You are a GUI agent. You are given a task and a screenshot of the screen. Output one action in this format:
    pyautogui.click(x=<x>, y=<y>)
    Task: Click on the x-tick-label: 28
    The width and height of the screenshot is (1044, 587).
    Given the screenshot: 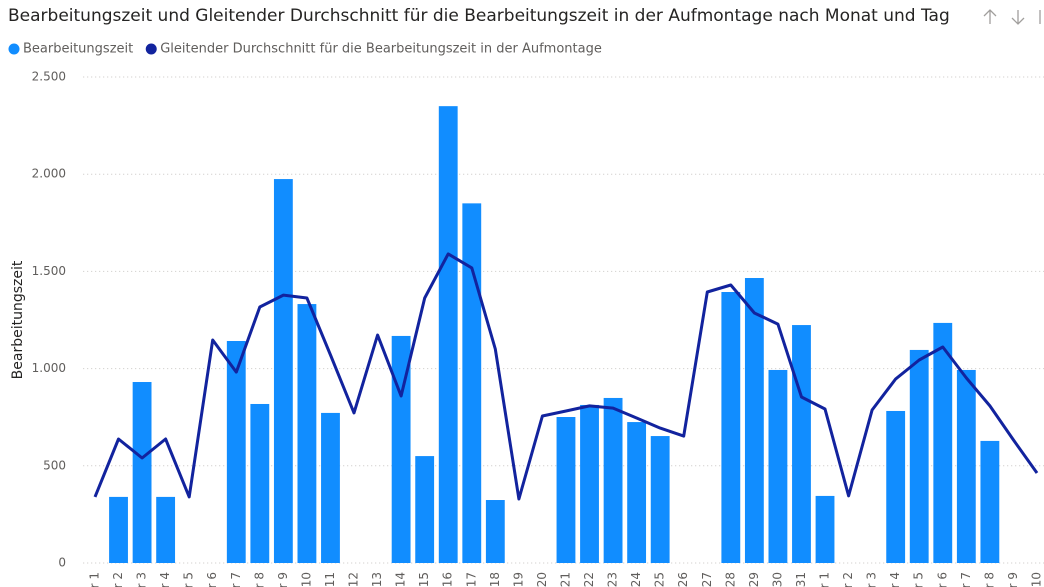 What is the action you would take?
    pyautogui.click(x=730, y=579)
    